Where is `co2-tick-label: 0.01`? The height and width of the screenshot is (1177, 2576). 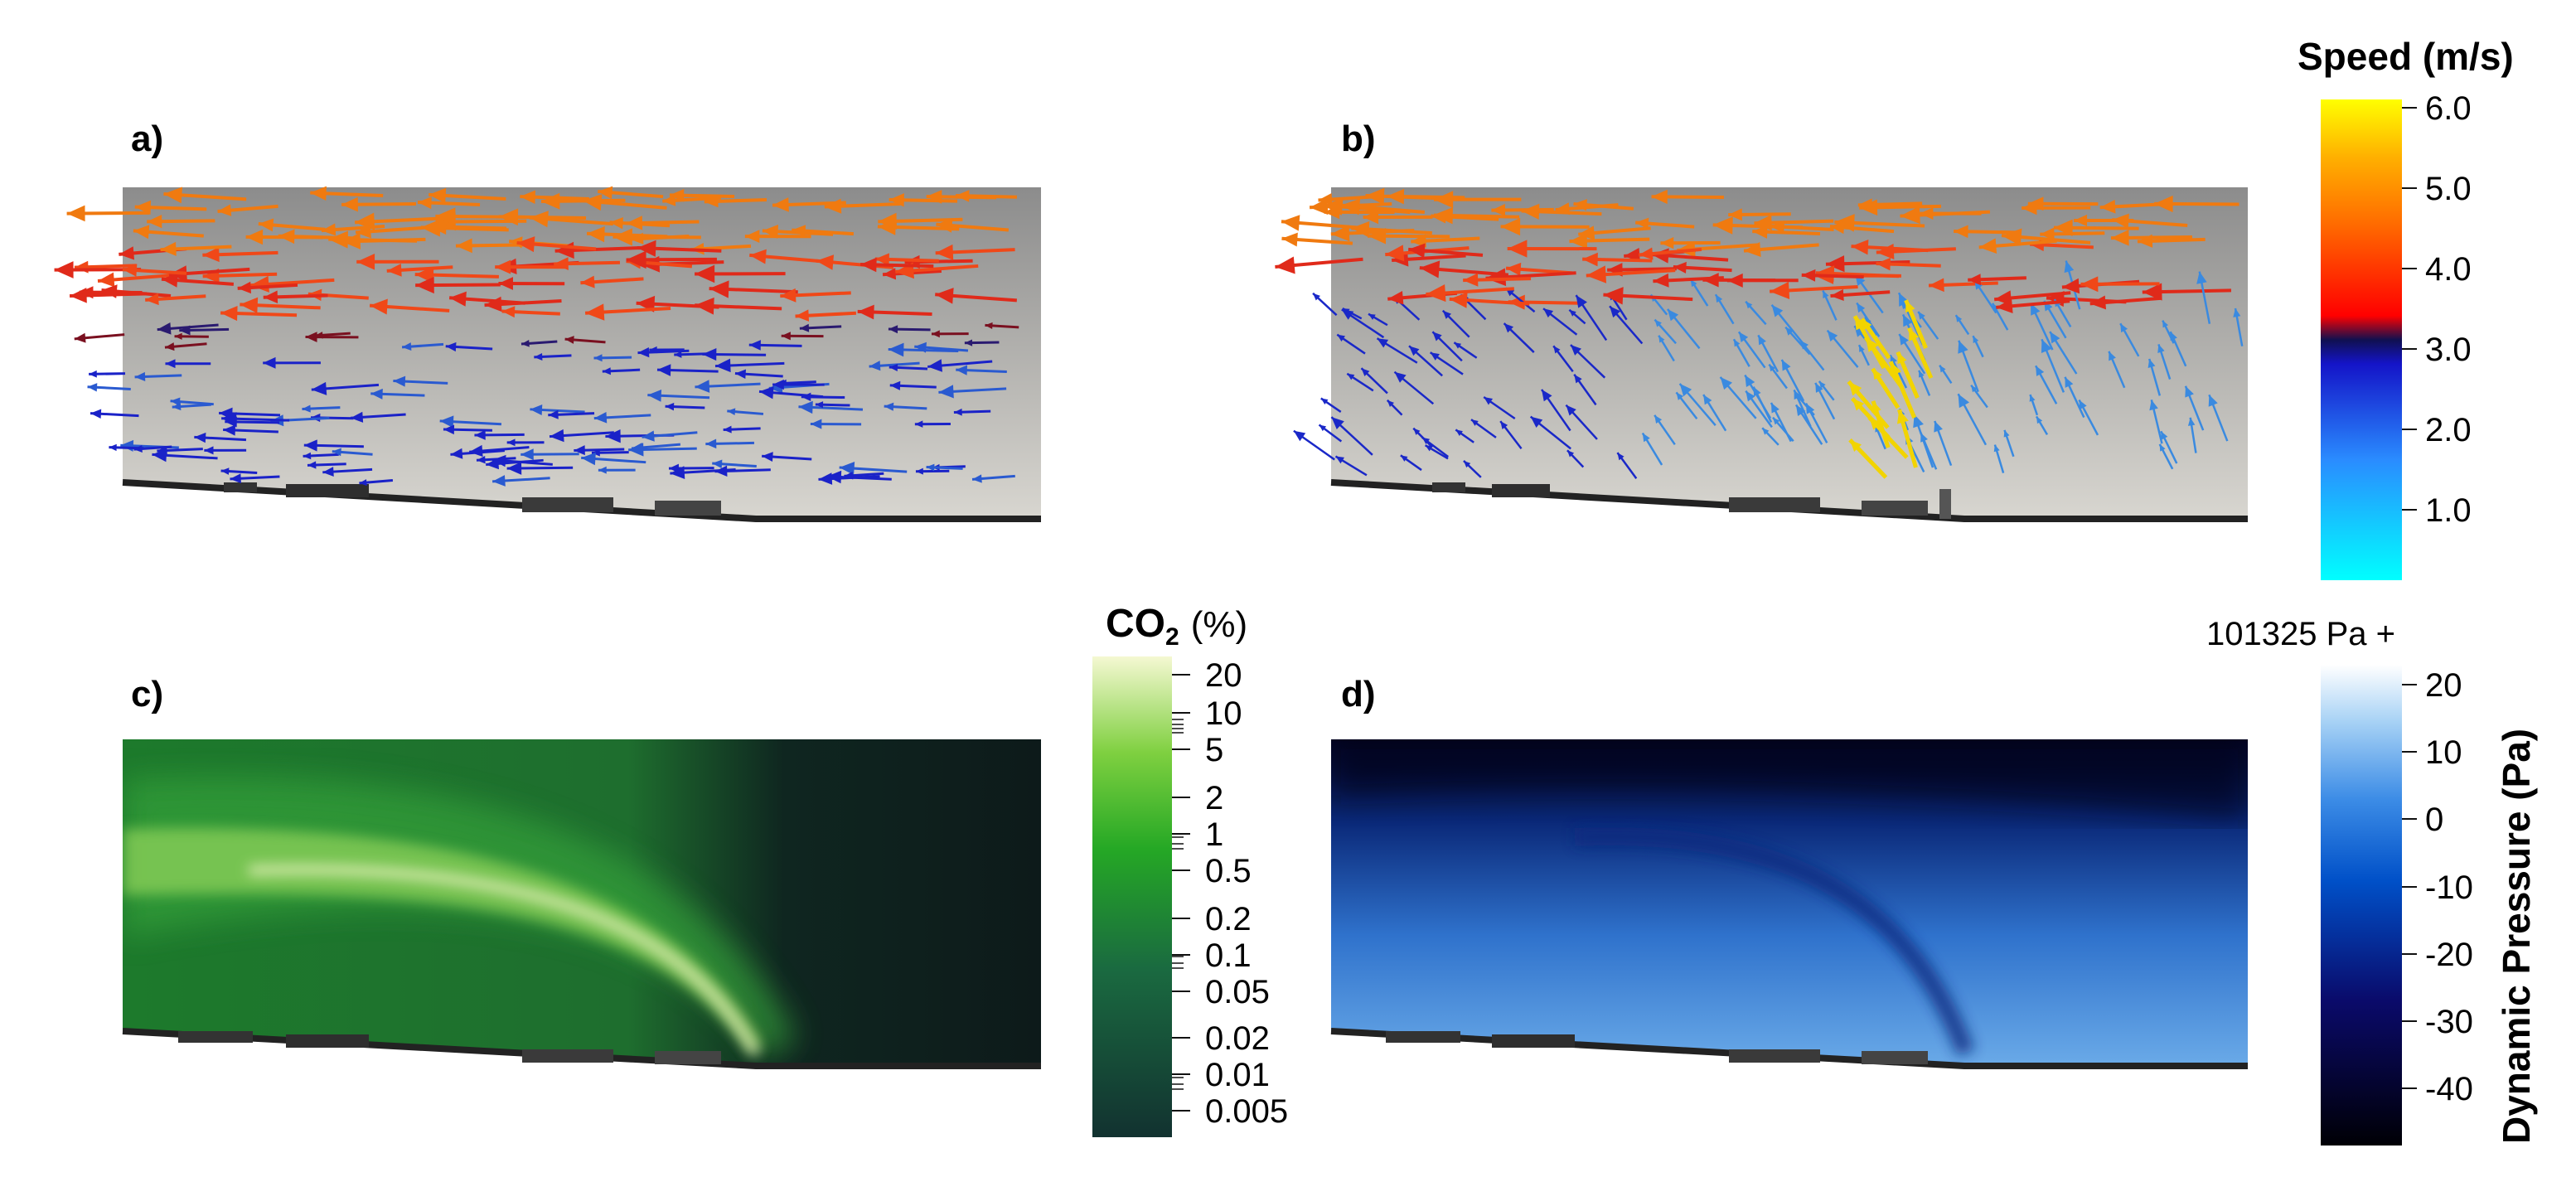
co2-tick-label: 0.01 is located at coordinates (1237, 1075).